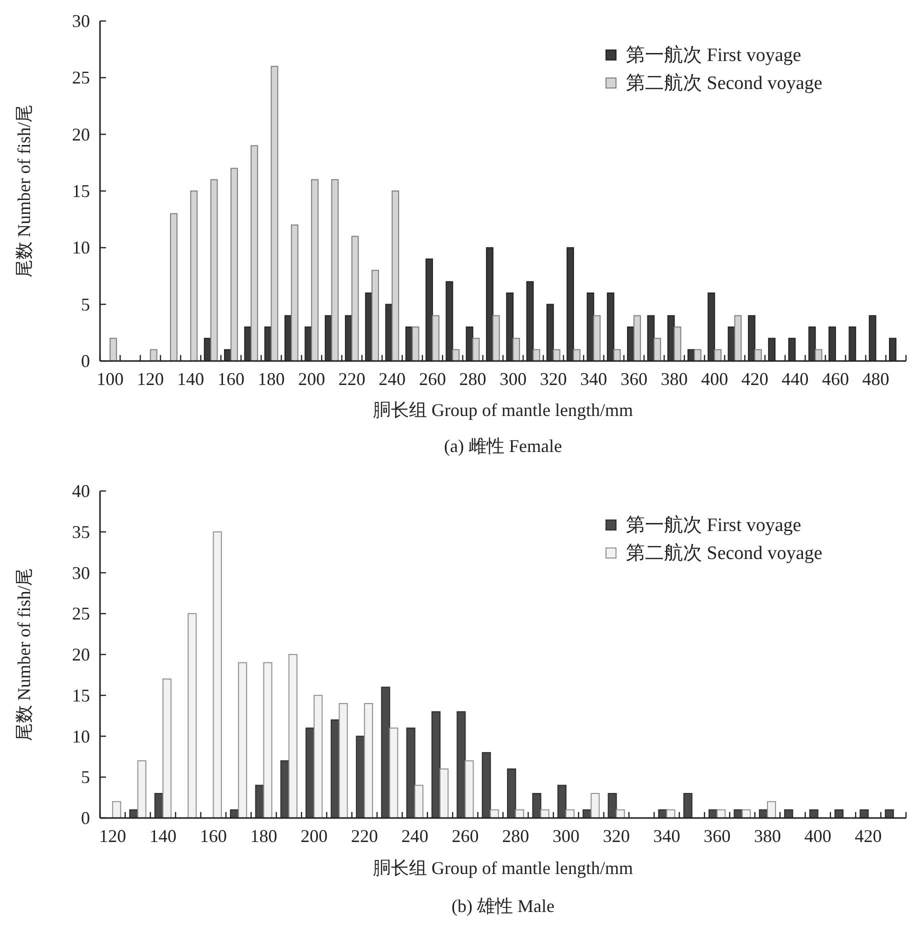  What do you see at coordinates (717, 836) in the screenshot?
I see `x-tick-label: 360` at bounding box center [717, 836].